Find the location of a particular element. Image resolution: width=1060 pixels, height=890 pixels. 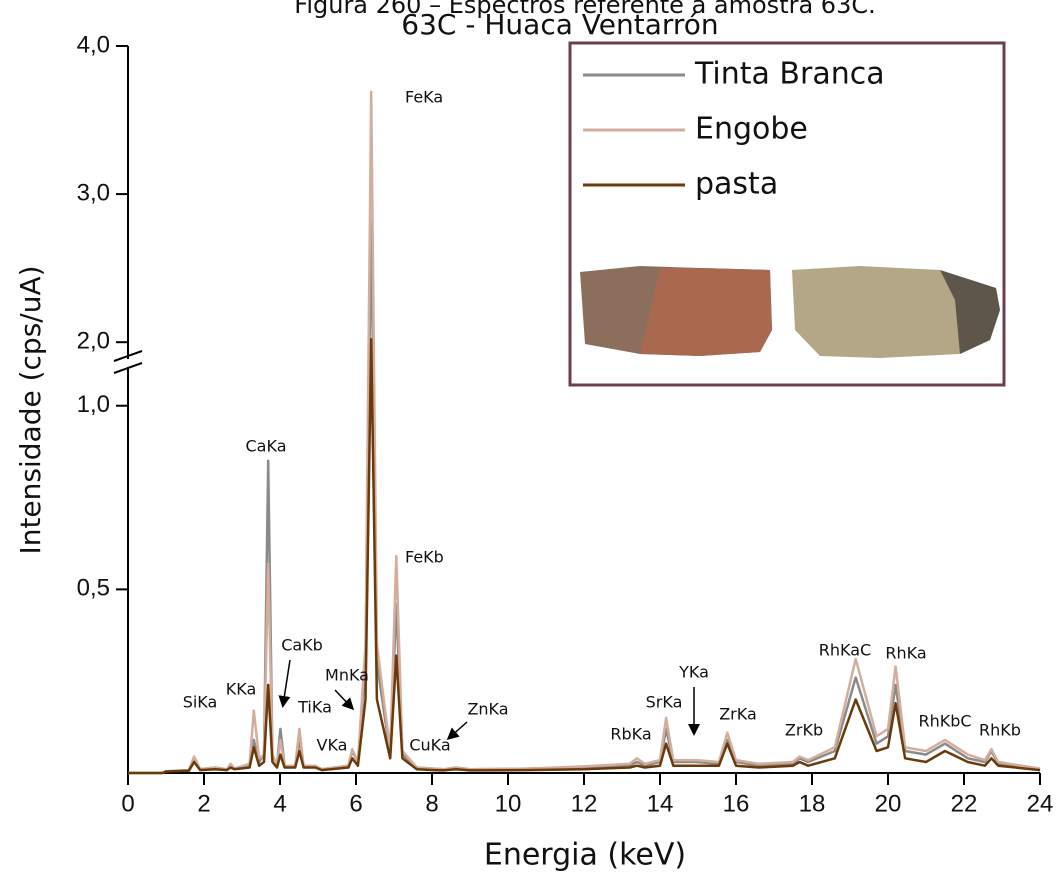

y-tick-upper-label: 2,0 is located at coordinates (93, 341).